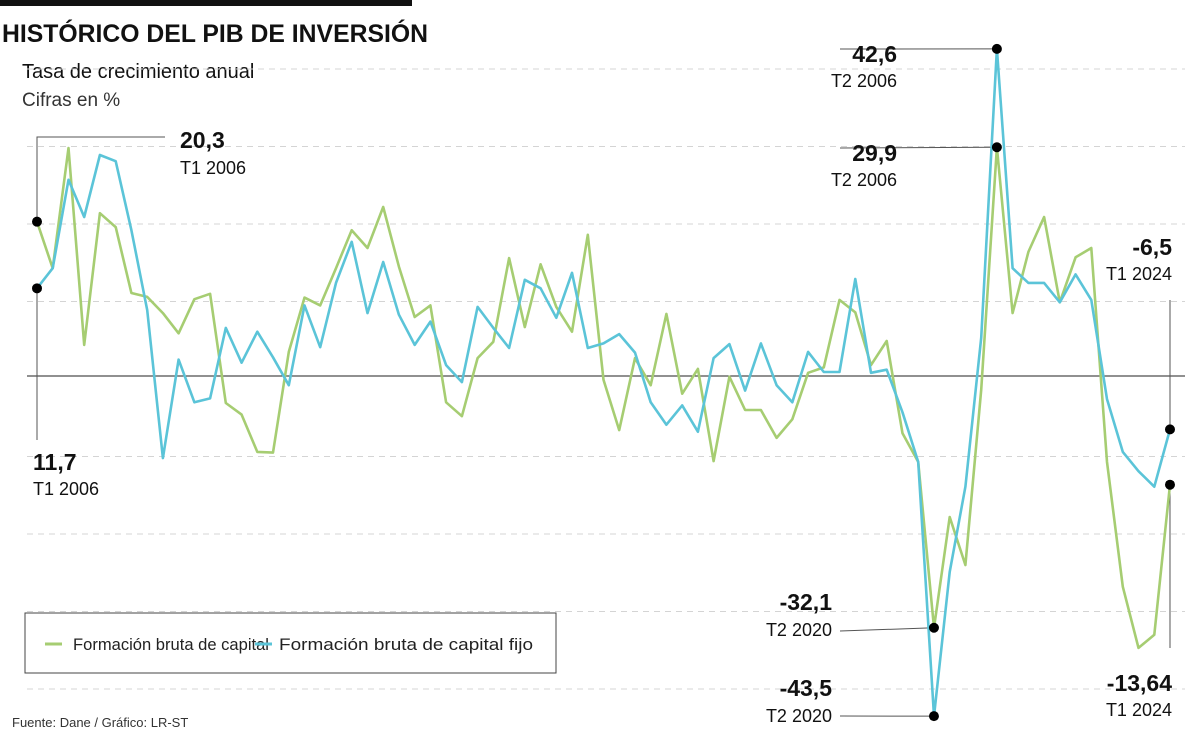  I want to click on annotation-3: 29,9 T2 2006, so click(864, 165).